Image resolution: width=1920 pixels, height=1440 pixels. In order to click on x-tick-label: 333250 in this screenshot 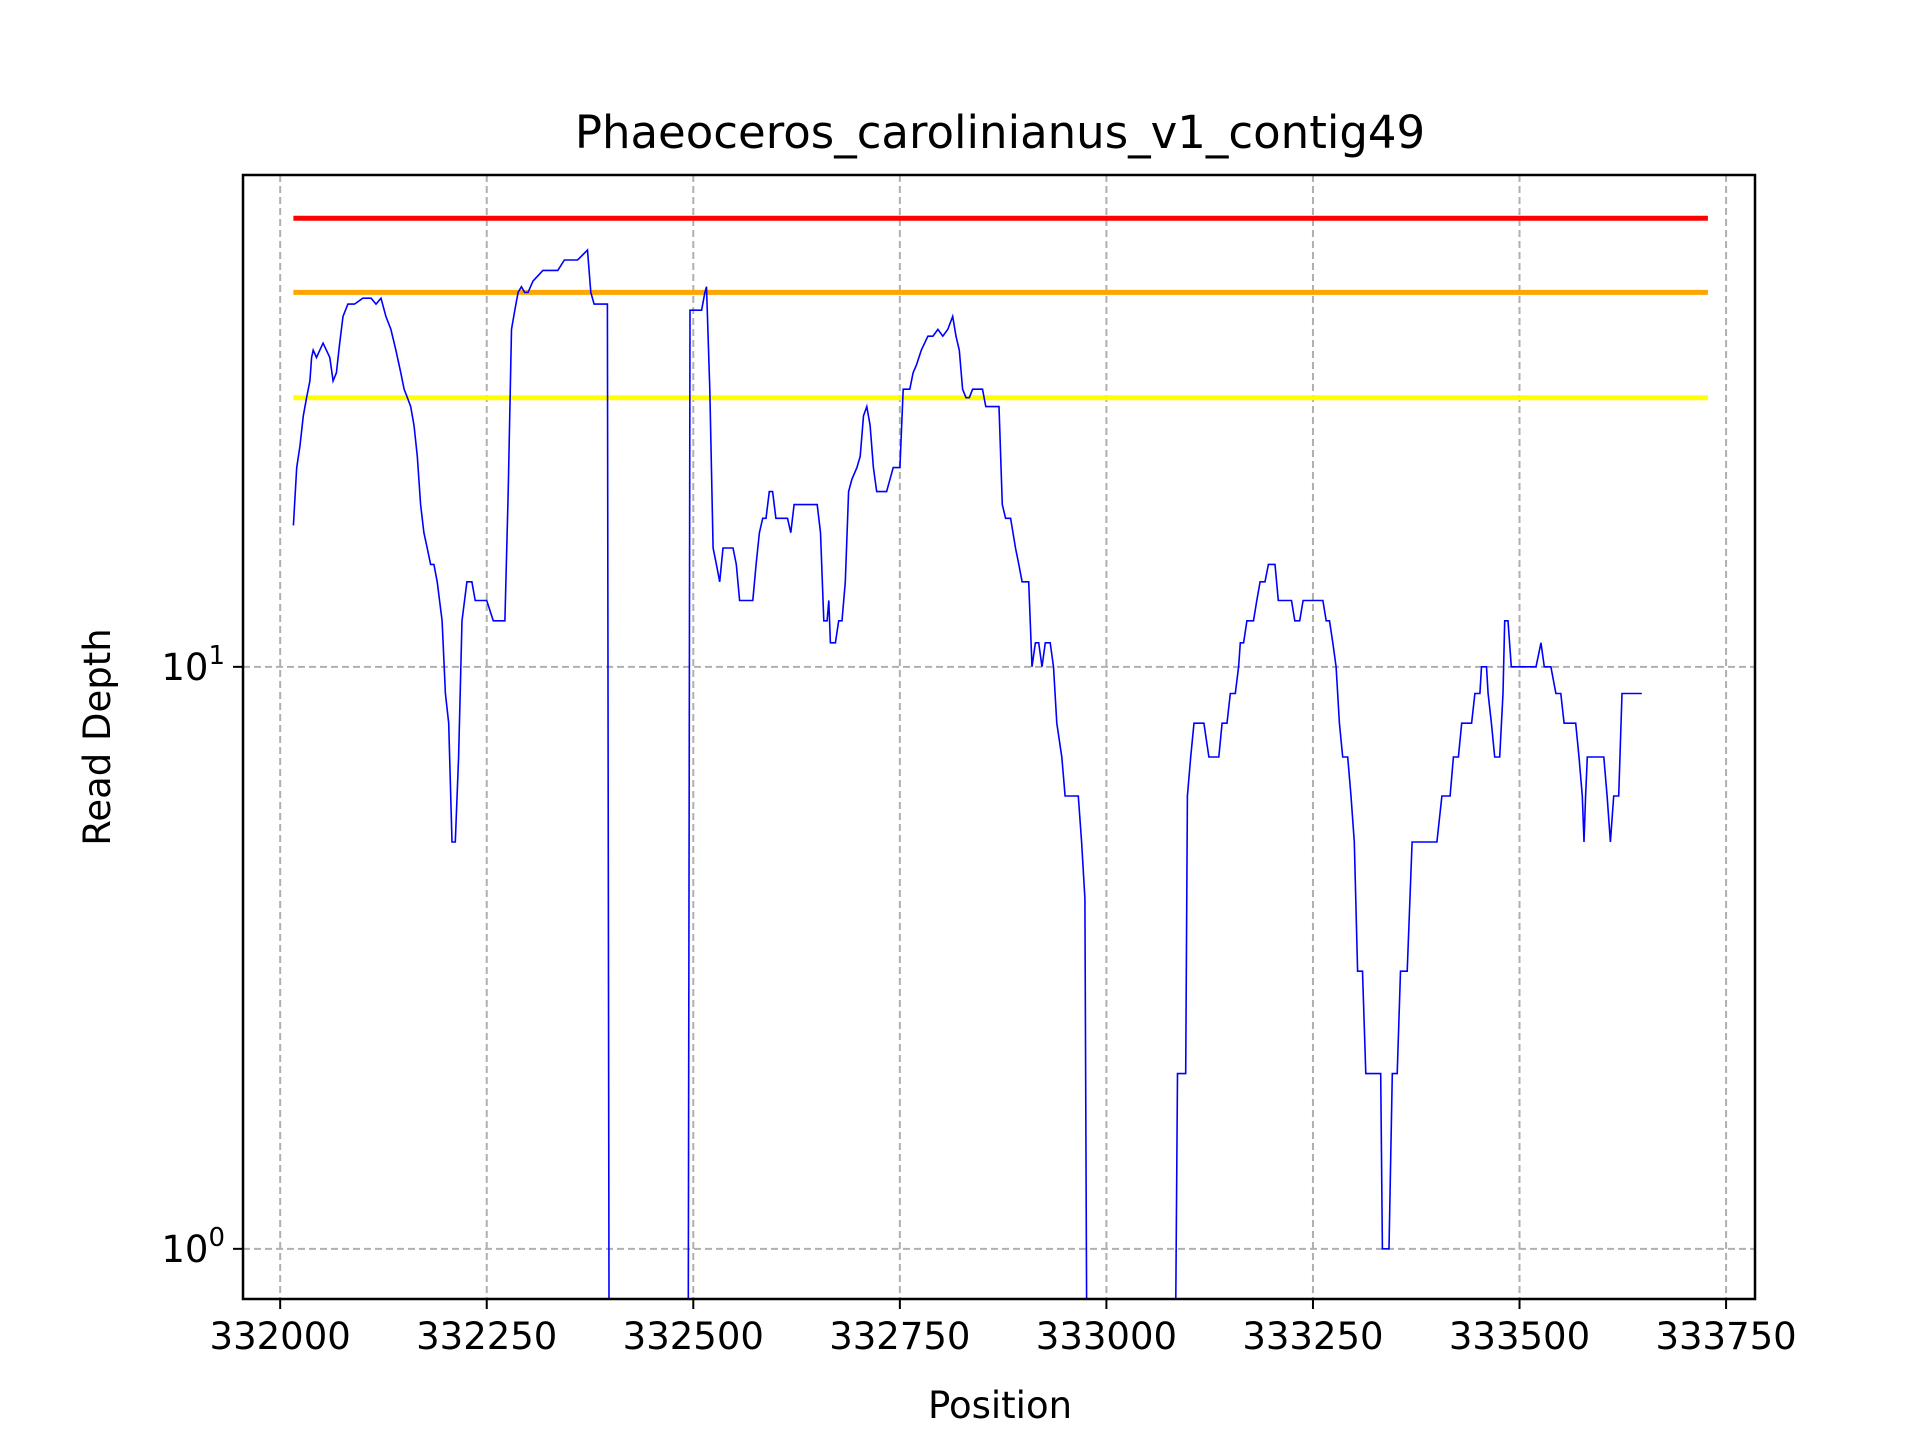, I will do `click(1312, 1336)`.